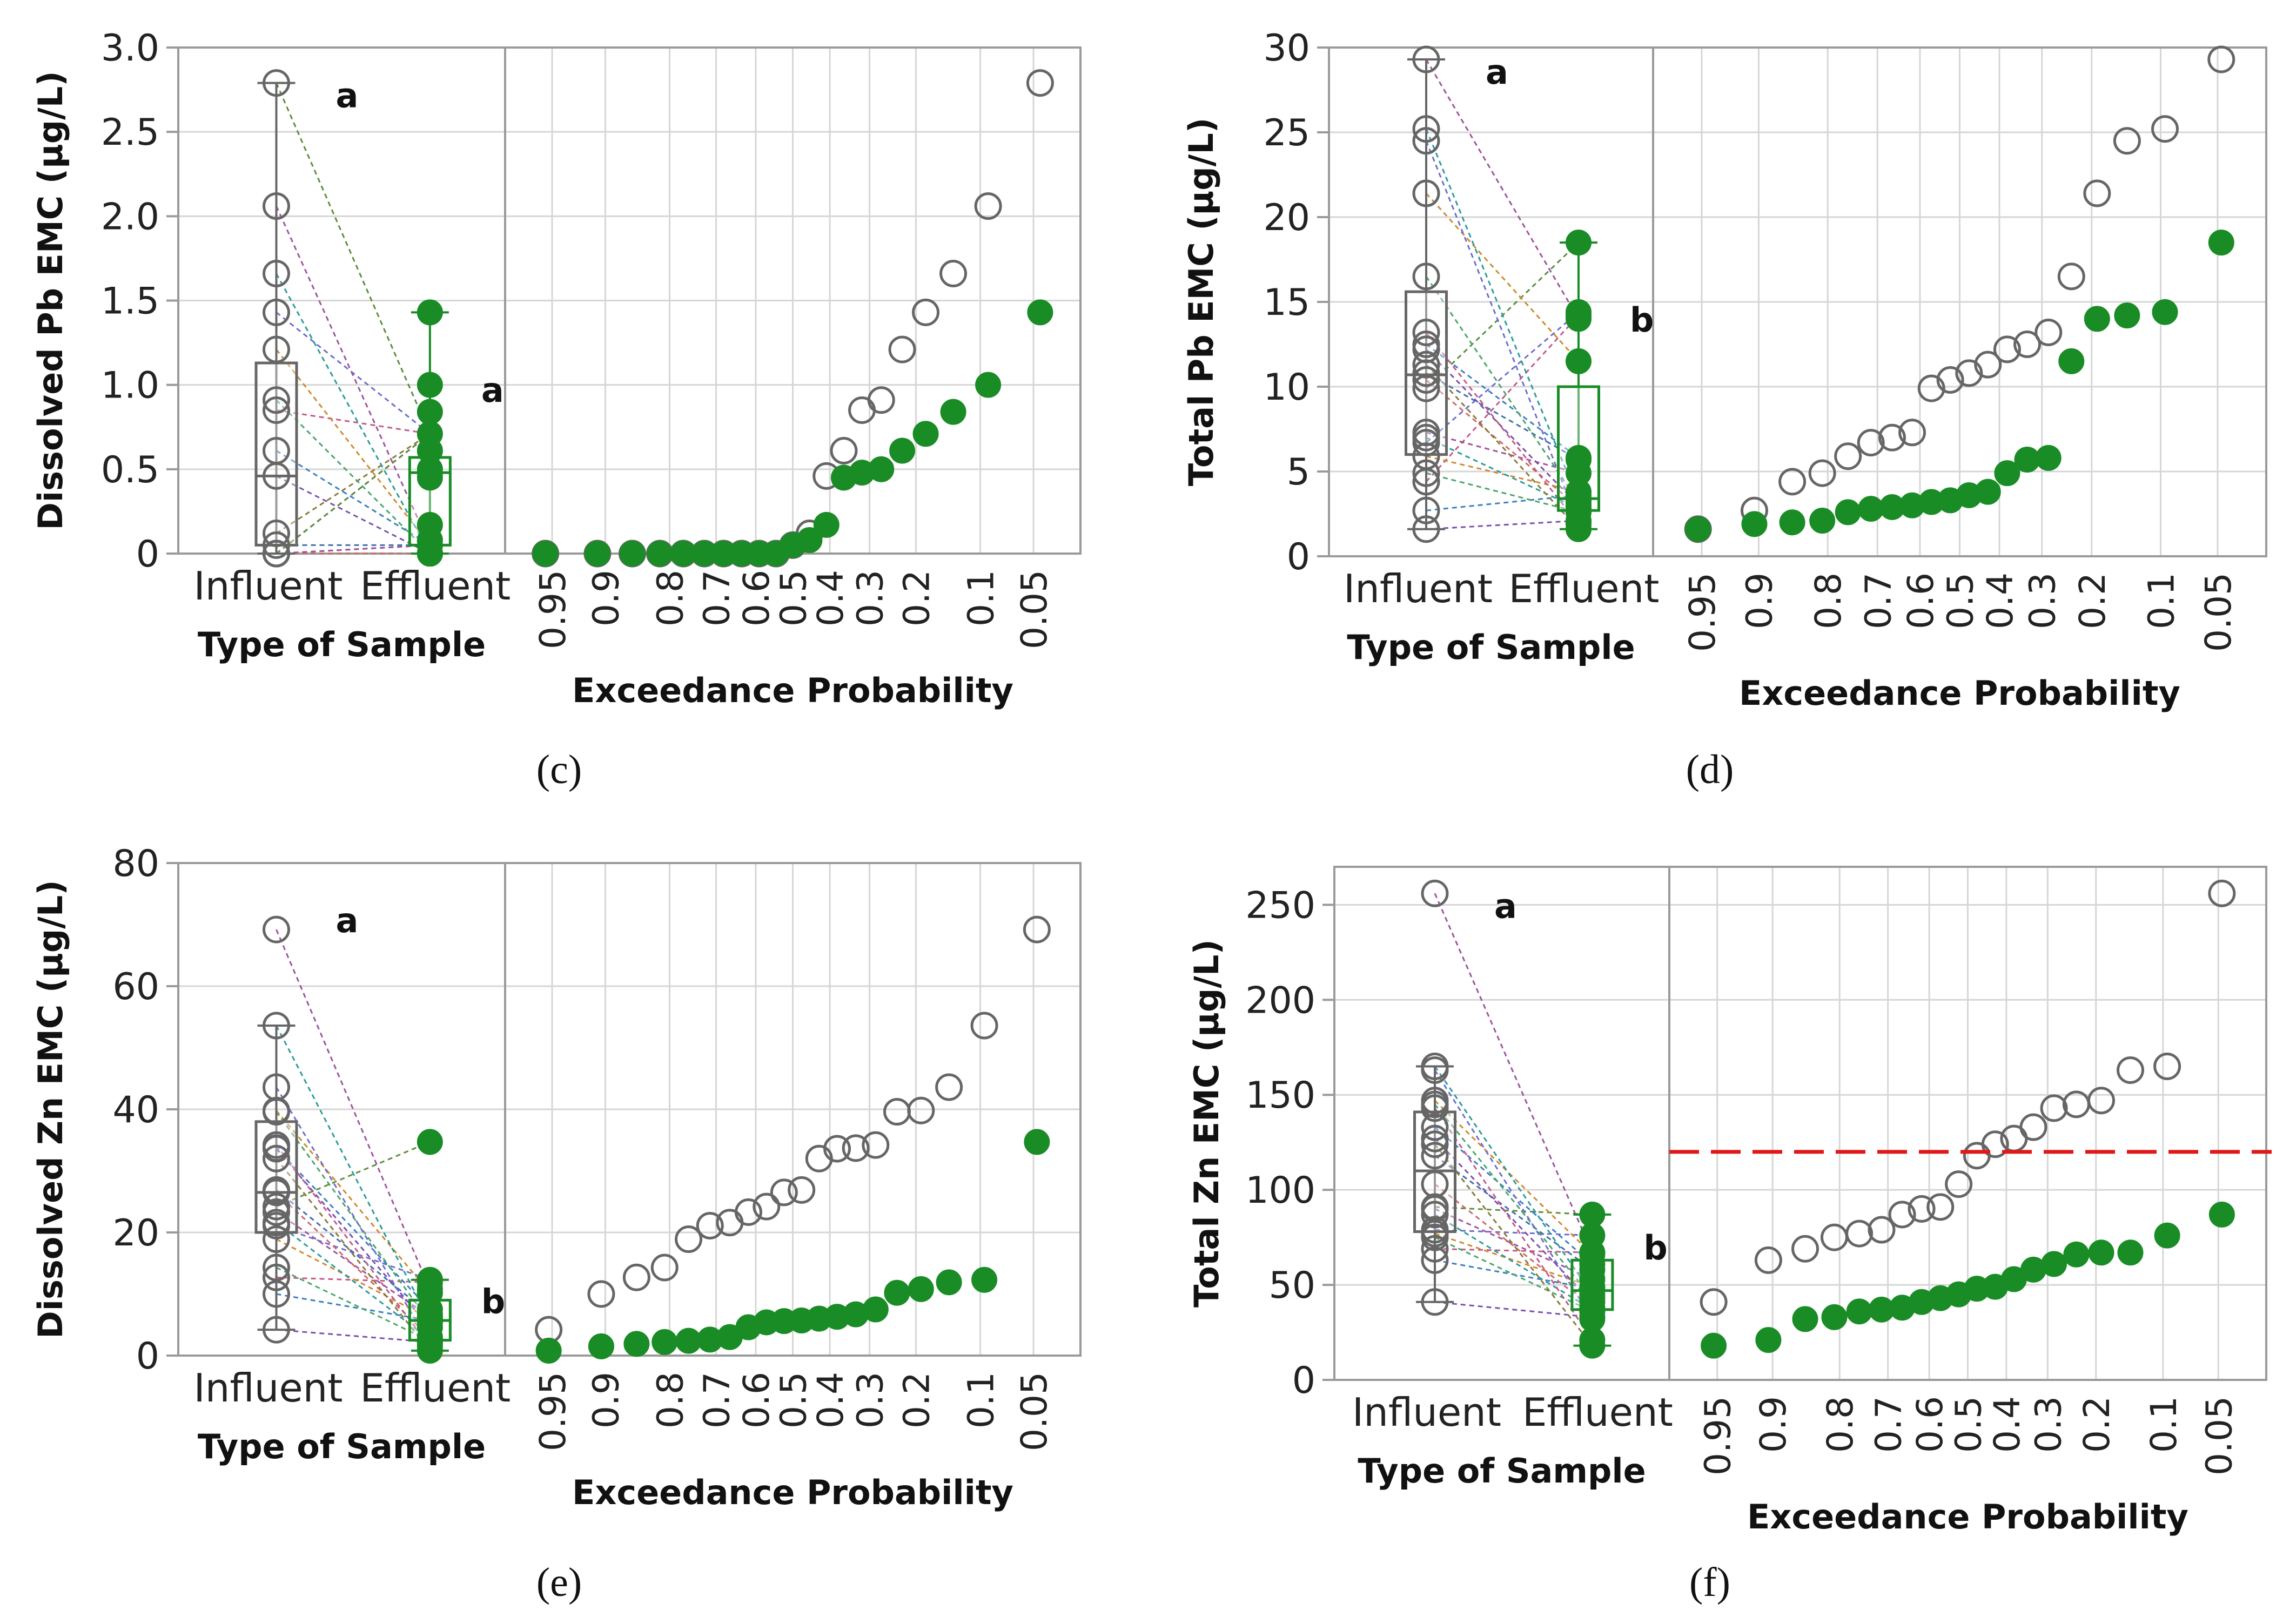 The height and width of the screenshot is (1624, 2283). What do you see at coordinates (1280, 1190) in the screenshot?
I see `y-tick-label: 100` at bounding box center [1280, 1190].